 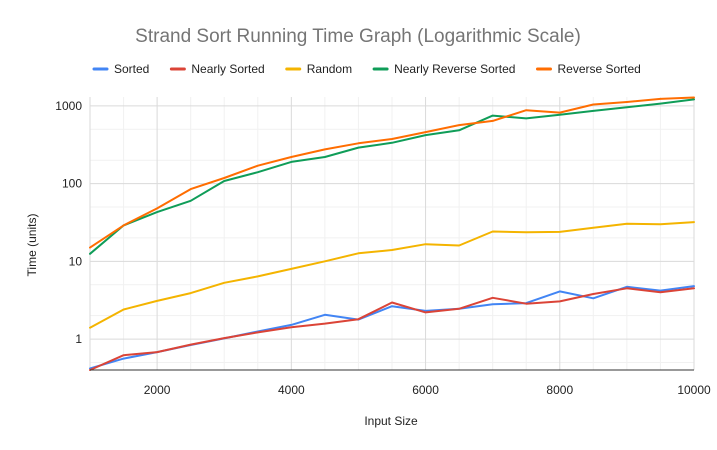 What do you see at coordinates (131, 69) in the screenshot?
I see `legend-label: Sorted` at bounding box center [131, 69].